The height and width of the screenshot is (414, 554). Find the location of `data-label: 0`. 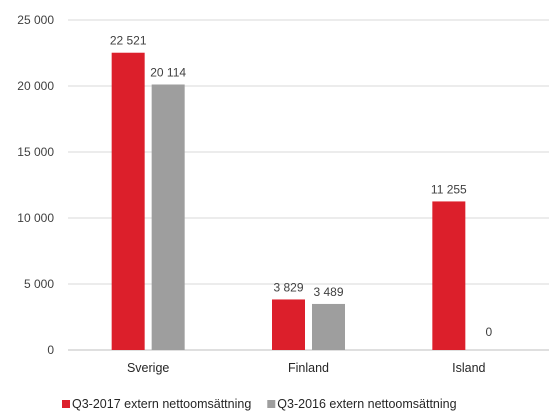

data-label: 0 is located at coordinates (488, 332).